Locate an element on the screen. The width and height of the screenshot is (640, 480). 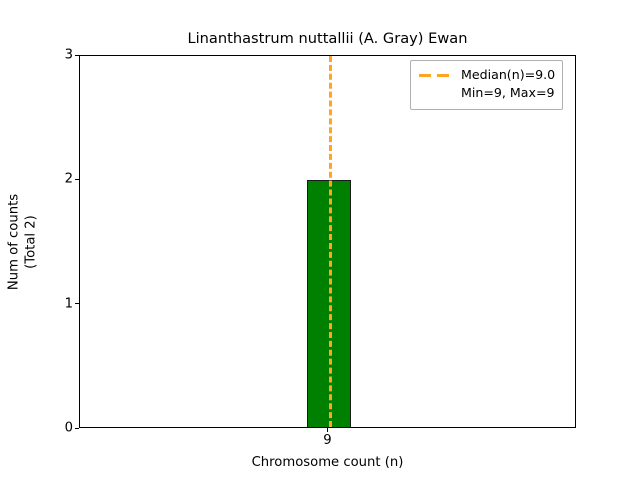
legend-text: Median(n)=9.0 Min=9, Max=9 is located at coordinates (508, 84).